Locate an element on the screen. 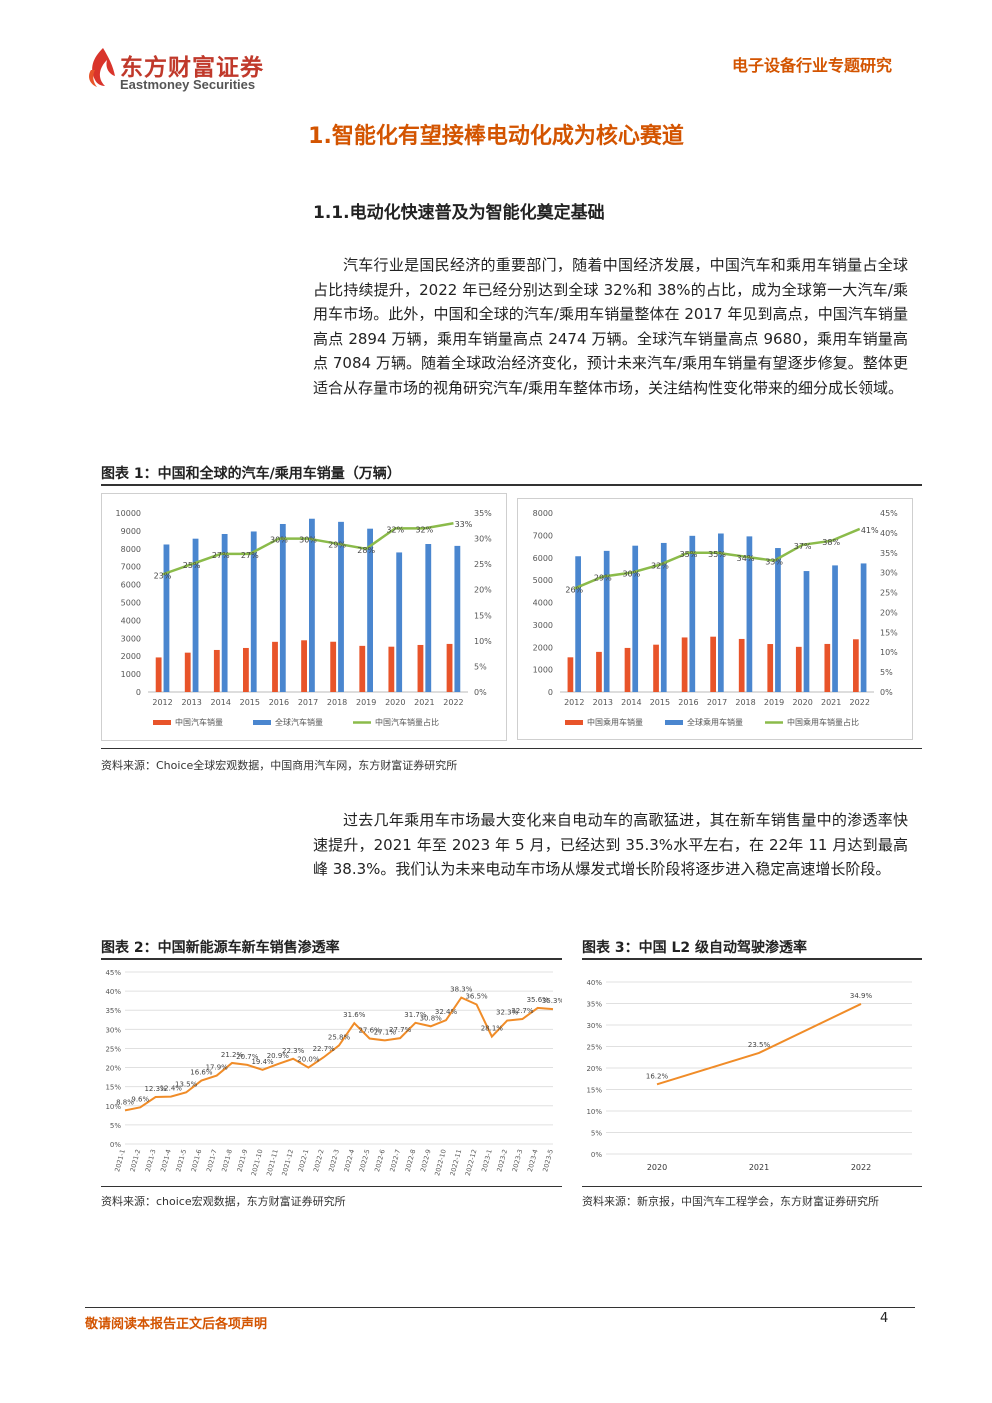 The width and height of the screenshot is (992, 1403). data-label: 8.8% is located at coordinates (125, 1102).